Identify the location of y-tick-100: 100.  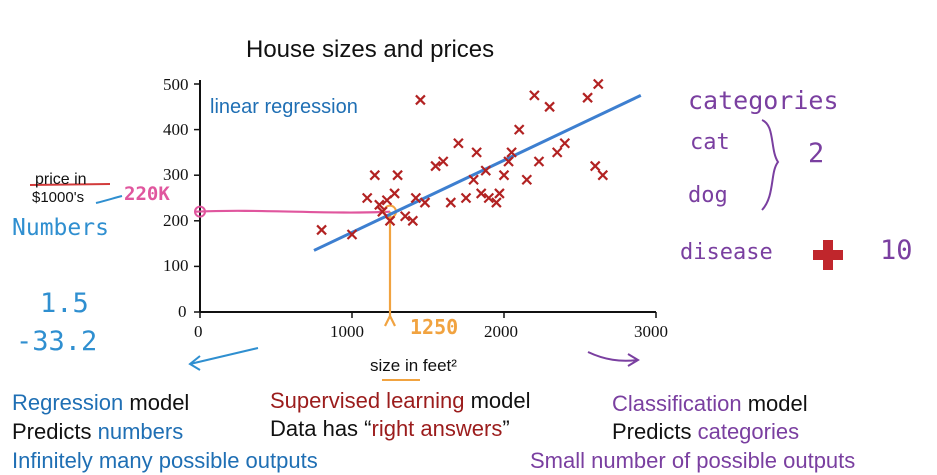
(176, 265).